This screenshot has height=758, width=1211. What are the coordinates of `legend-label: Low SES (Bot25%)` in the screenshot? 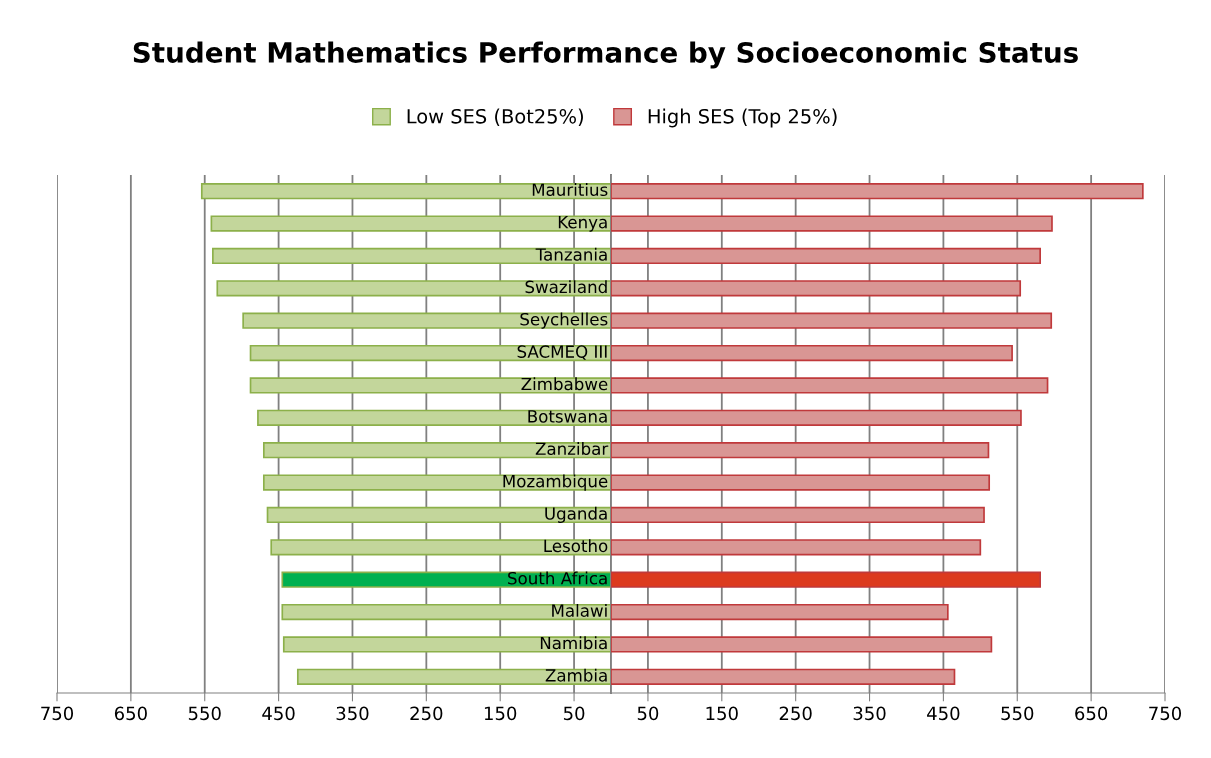 It's located at (495, 117).